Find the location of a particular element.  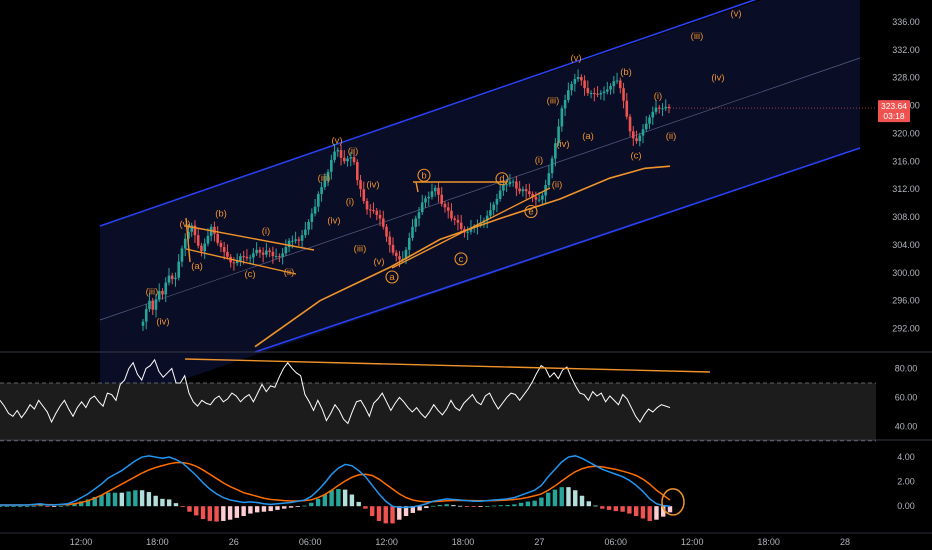

macd-line is located at coordinates (335, 482).